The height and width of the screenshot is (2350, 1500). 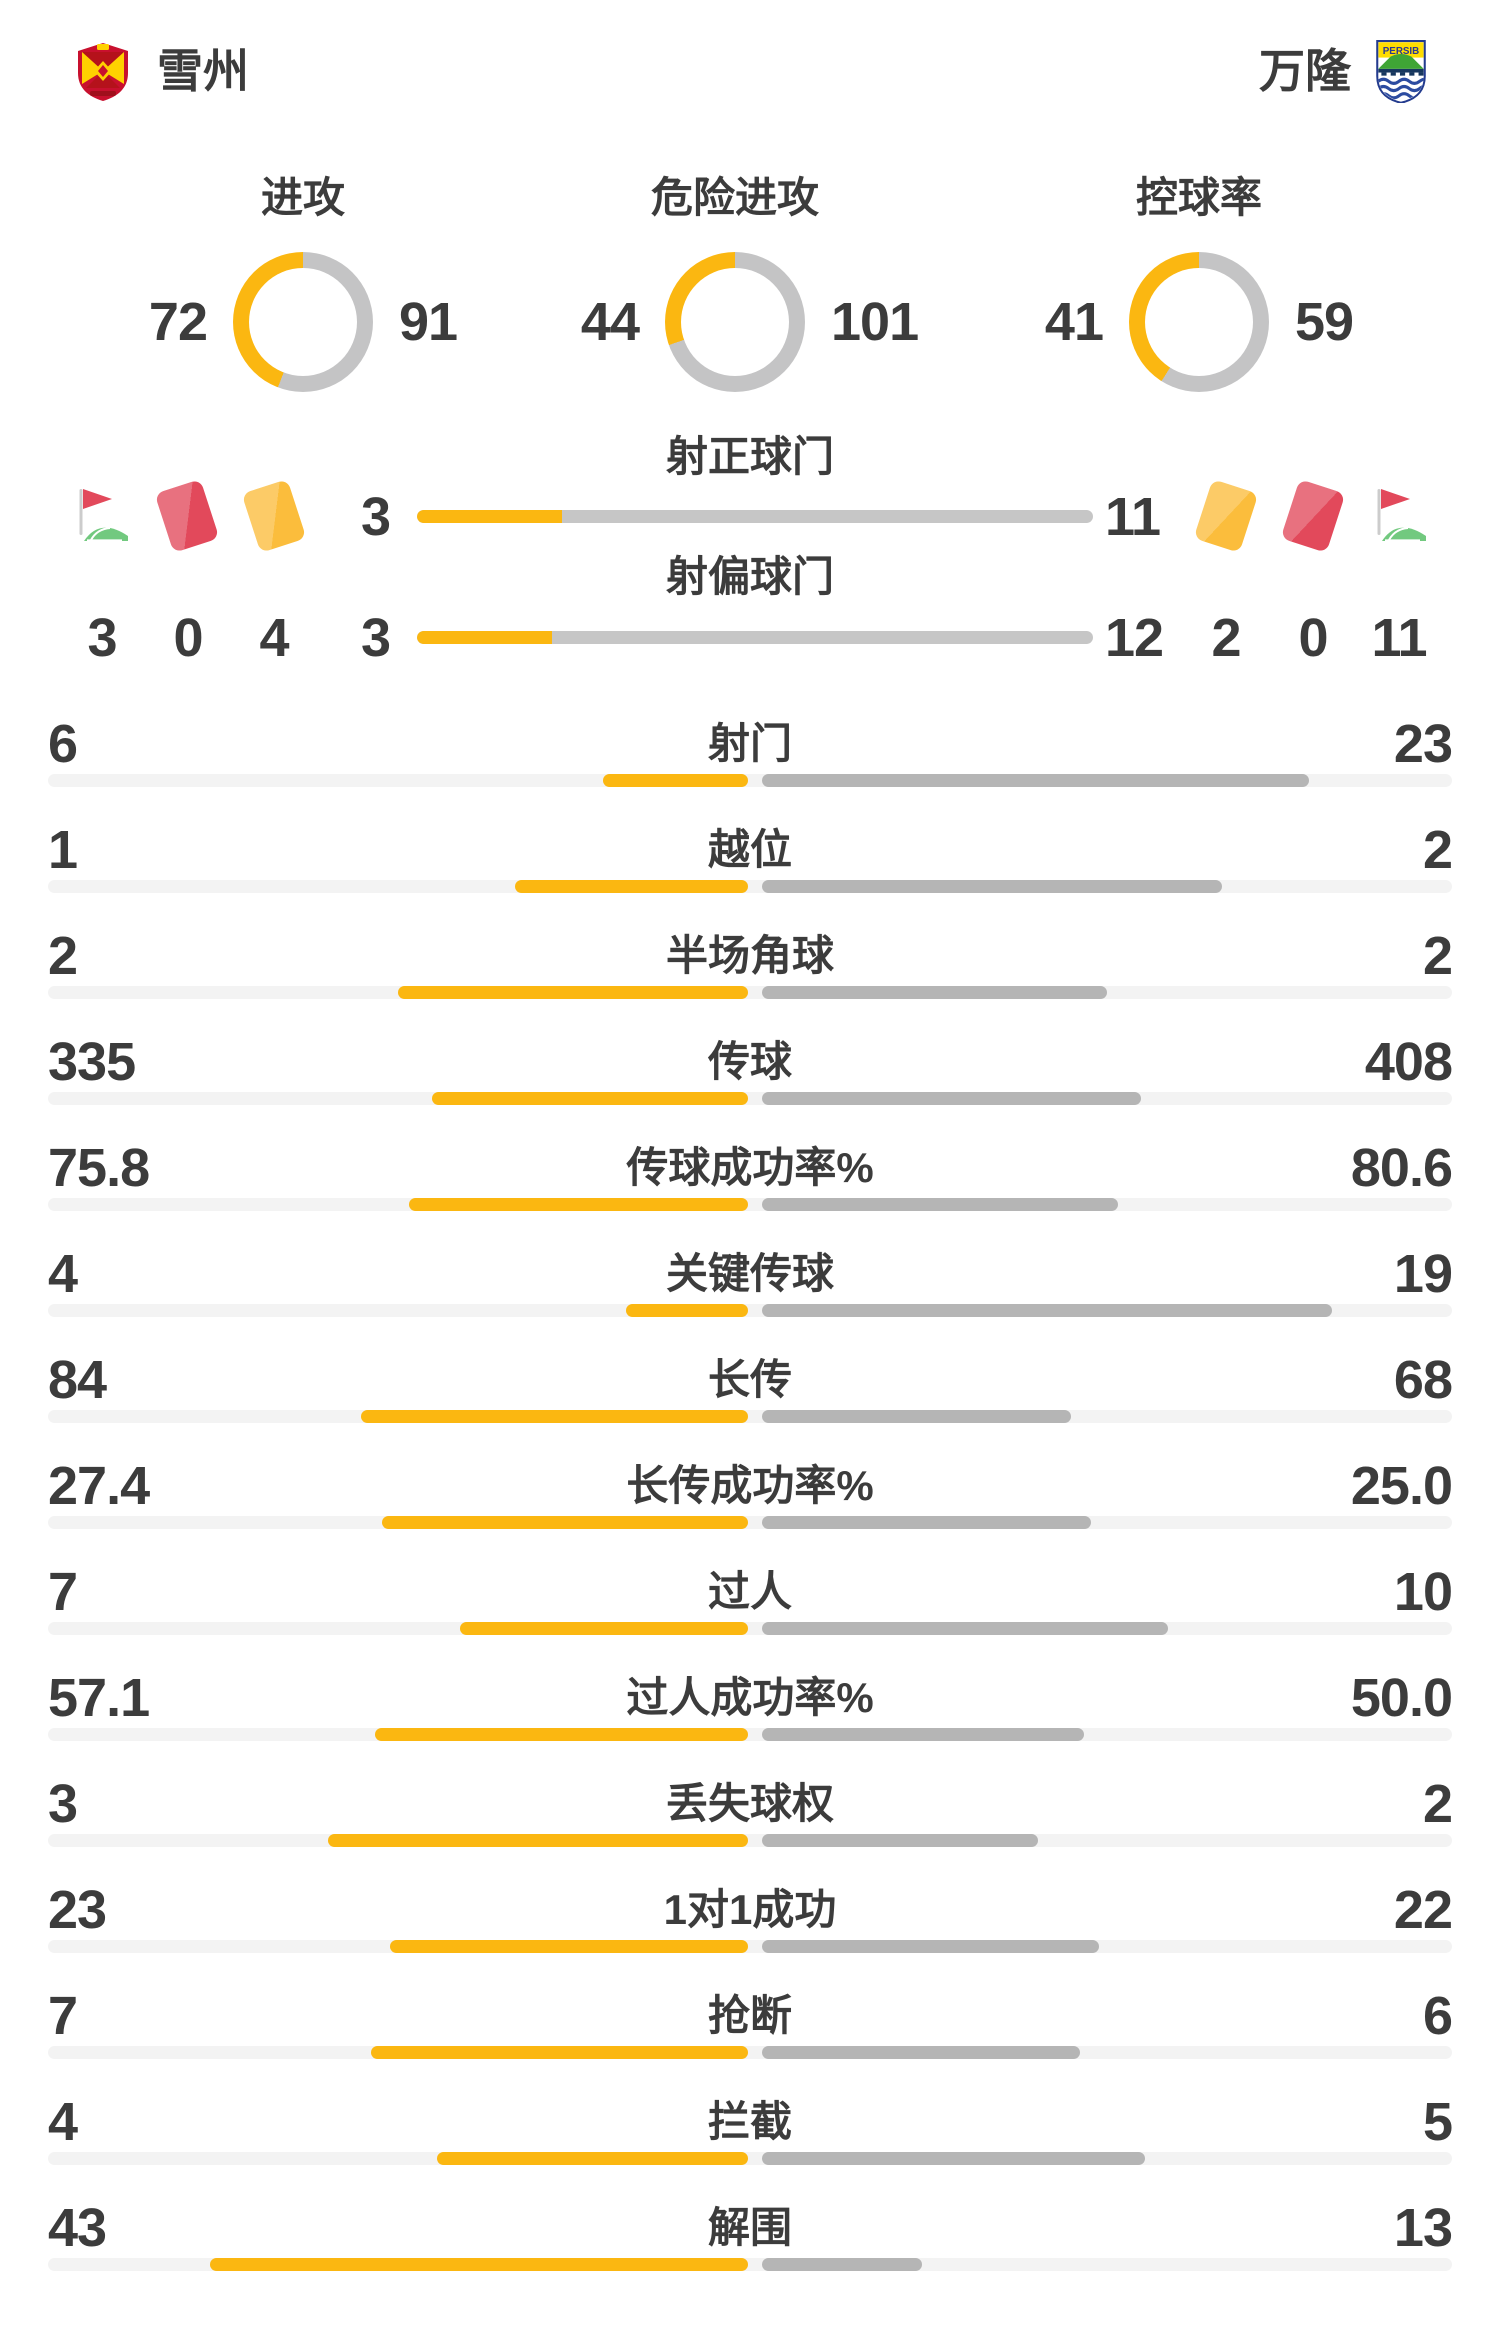 I want to click on away-team-logo: PERSIB, so click(x=1401, y=71).